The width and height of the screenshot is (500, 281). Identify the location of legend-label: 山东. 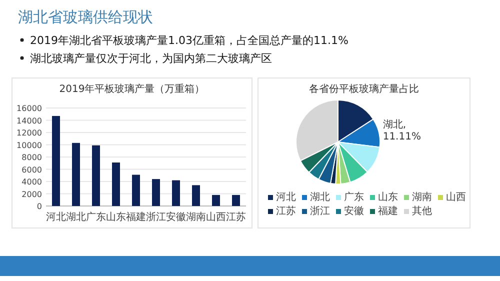
(388, 197).